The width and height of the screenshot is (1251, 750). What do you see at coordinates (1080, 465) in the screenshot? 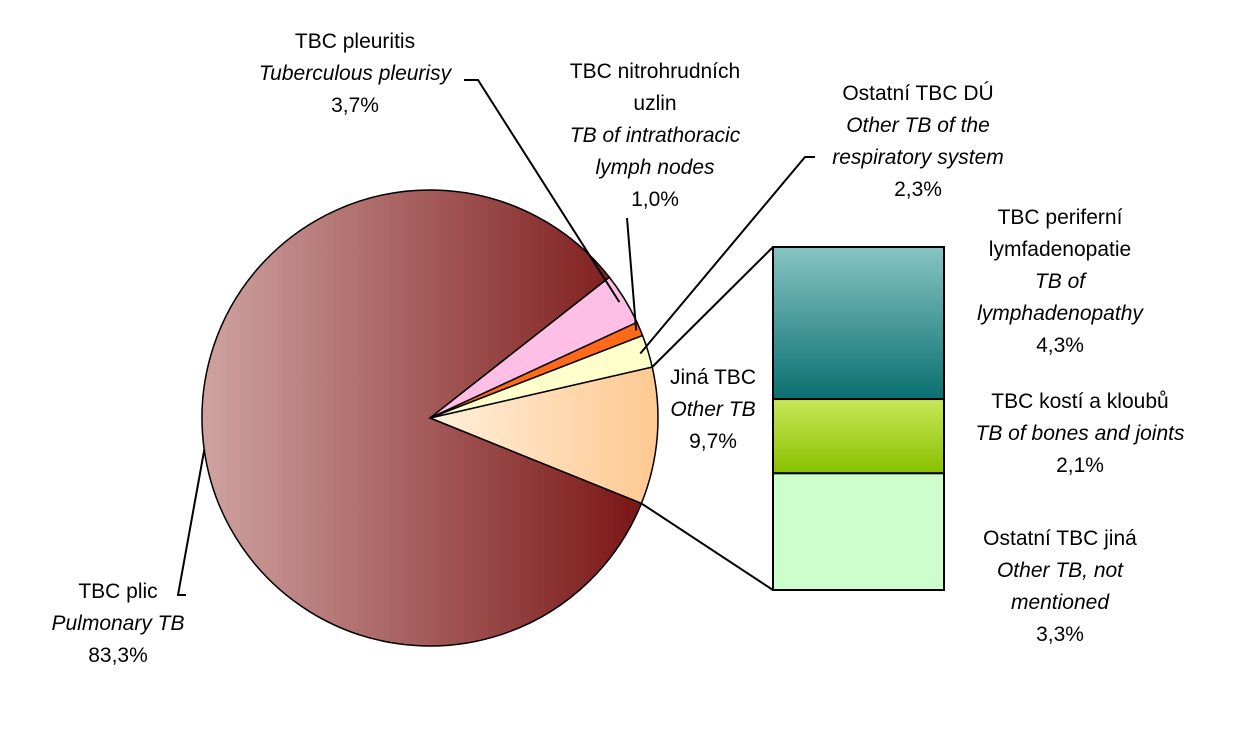
I see `label-bones-pct: 2,1%` at bounding box center [1080, 465].